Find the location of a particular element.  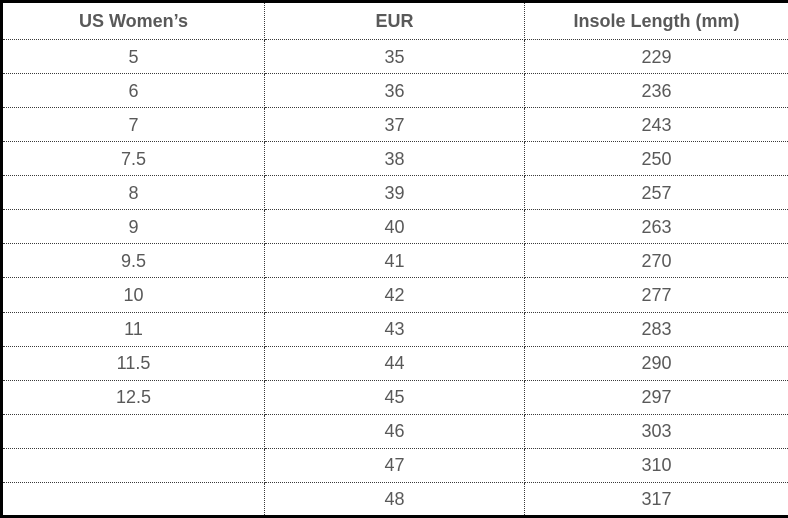

table-row: 12.5 45 297 is located at coordinates (394, 397).